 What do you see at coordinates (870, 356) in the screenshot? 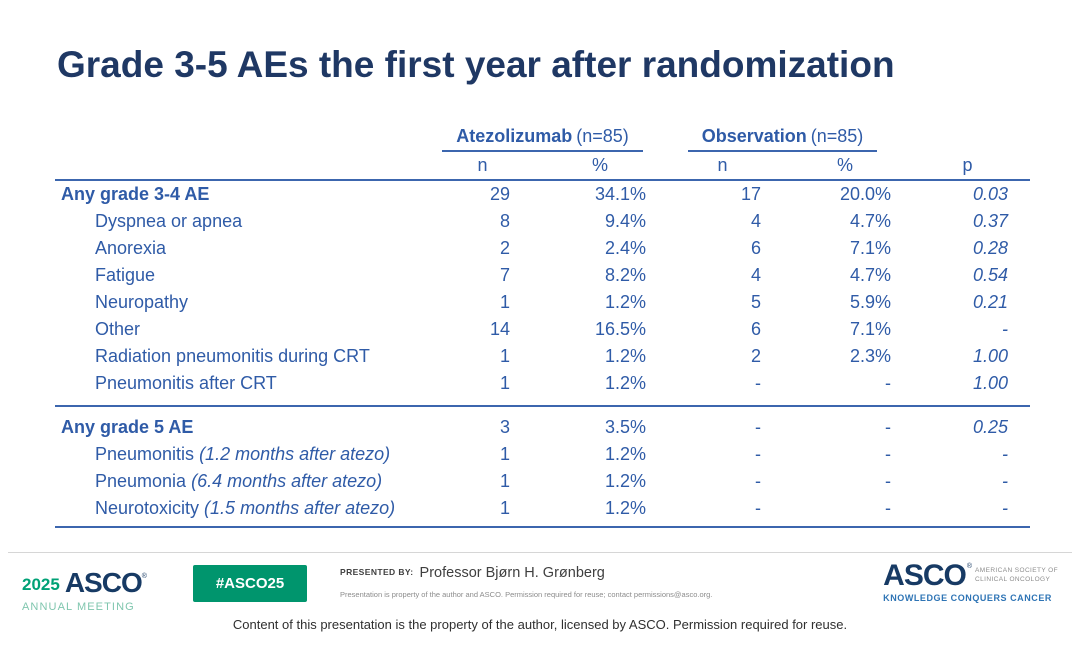
I see `cell-observation-pct: 2.3%` at bounding box center [870, 356].